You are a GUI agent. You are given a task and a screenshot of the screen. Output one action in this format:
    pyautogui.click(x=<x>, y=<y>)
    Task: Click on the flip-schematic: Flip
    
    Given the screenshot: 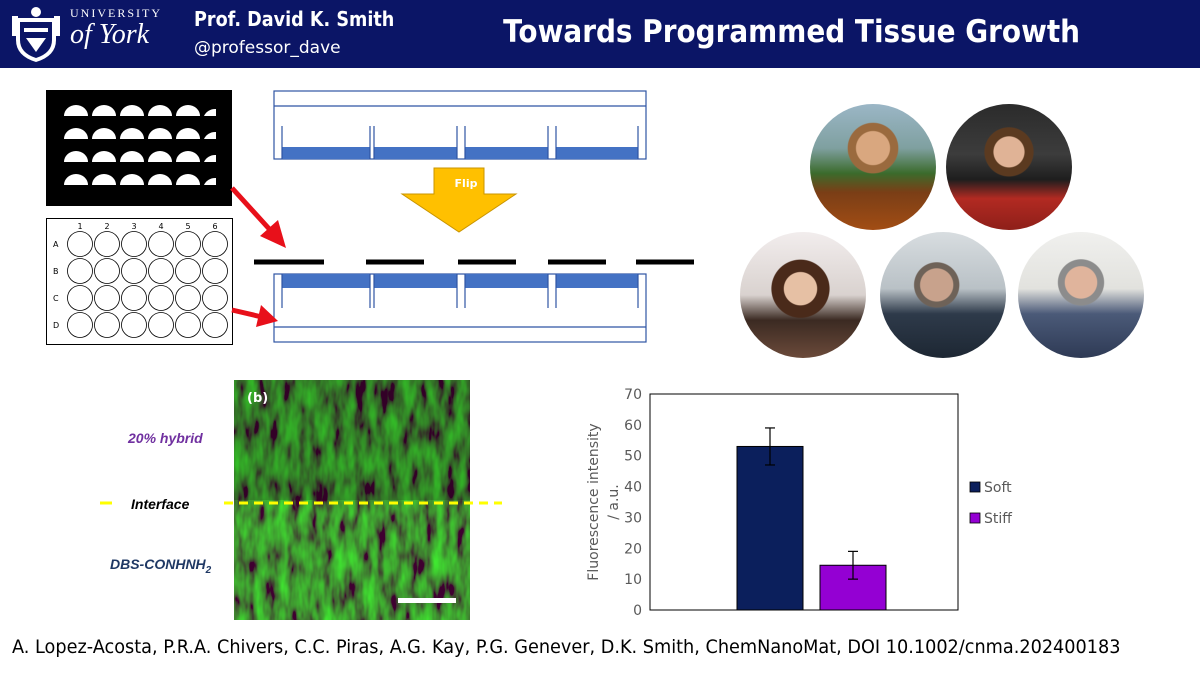 What is the action you would take?
    pyautogui.click(x=462, y=216)
    